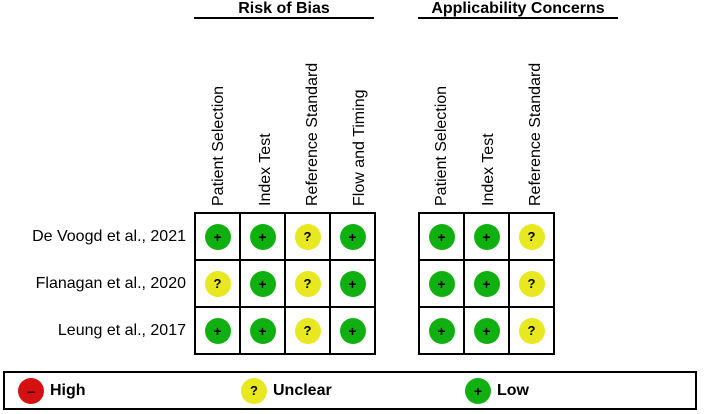 This screenshot has height=414, width=704. Describe the element at coordinates (359, 148) in the screenshot. I see `col-risk-flow-timing: Flow and Timing` at that location.